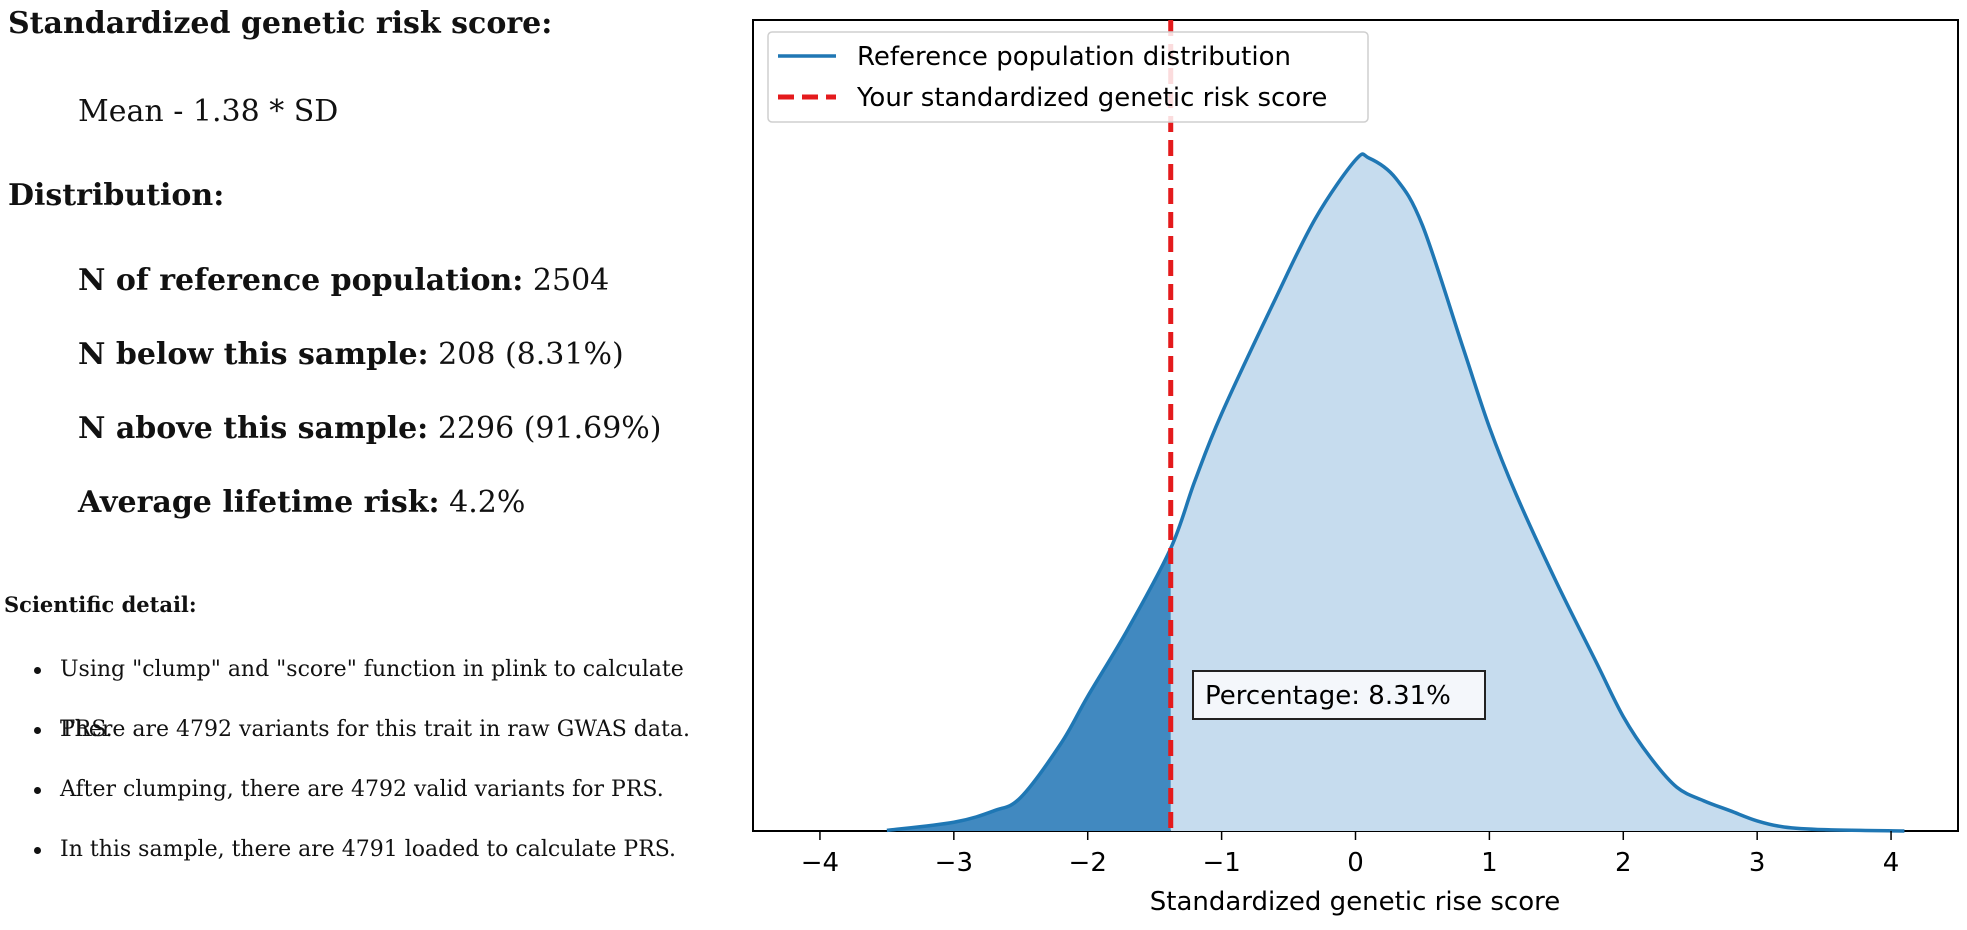 The image size is (1967, 930). I want to click on annotation-box: Percentage: 8.31%, so click(1339, 695).